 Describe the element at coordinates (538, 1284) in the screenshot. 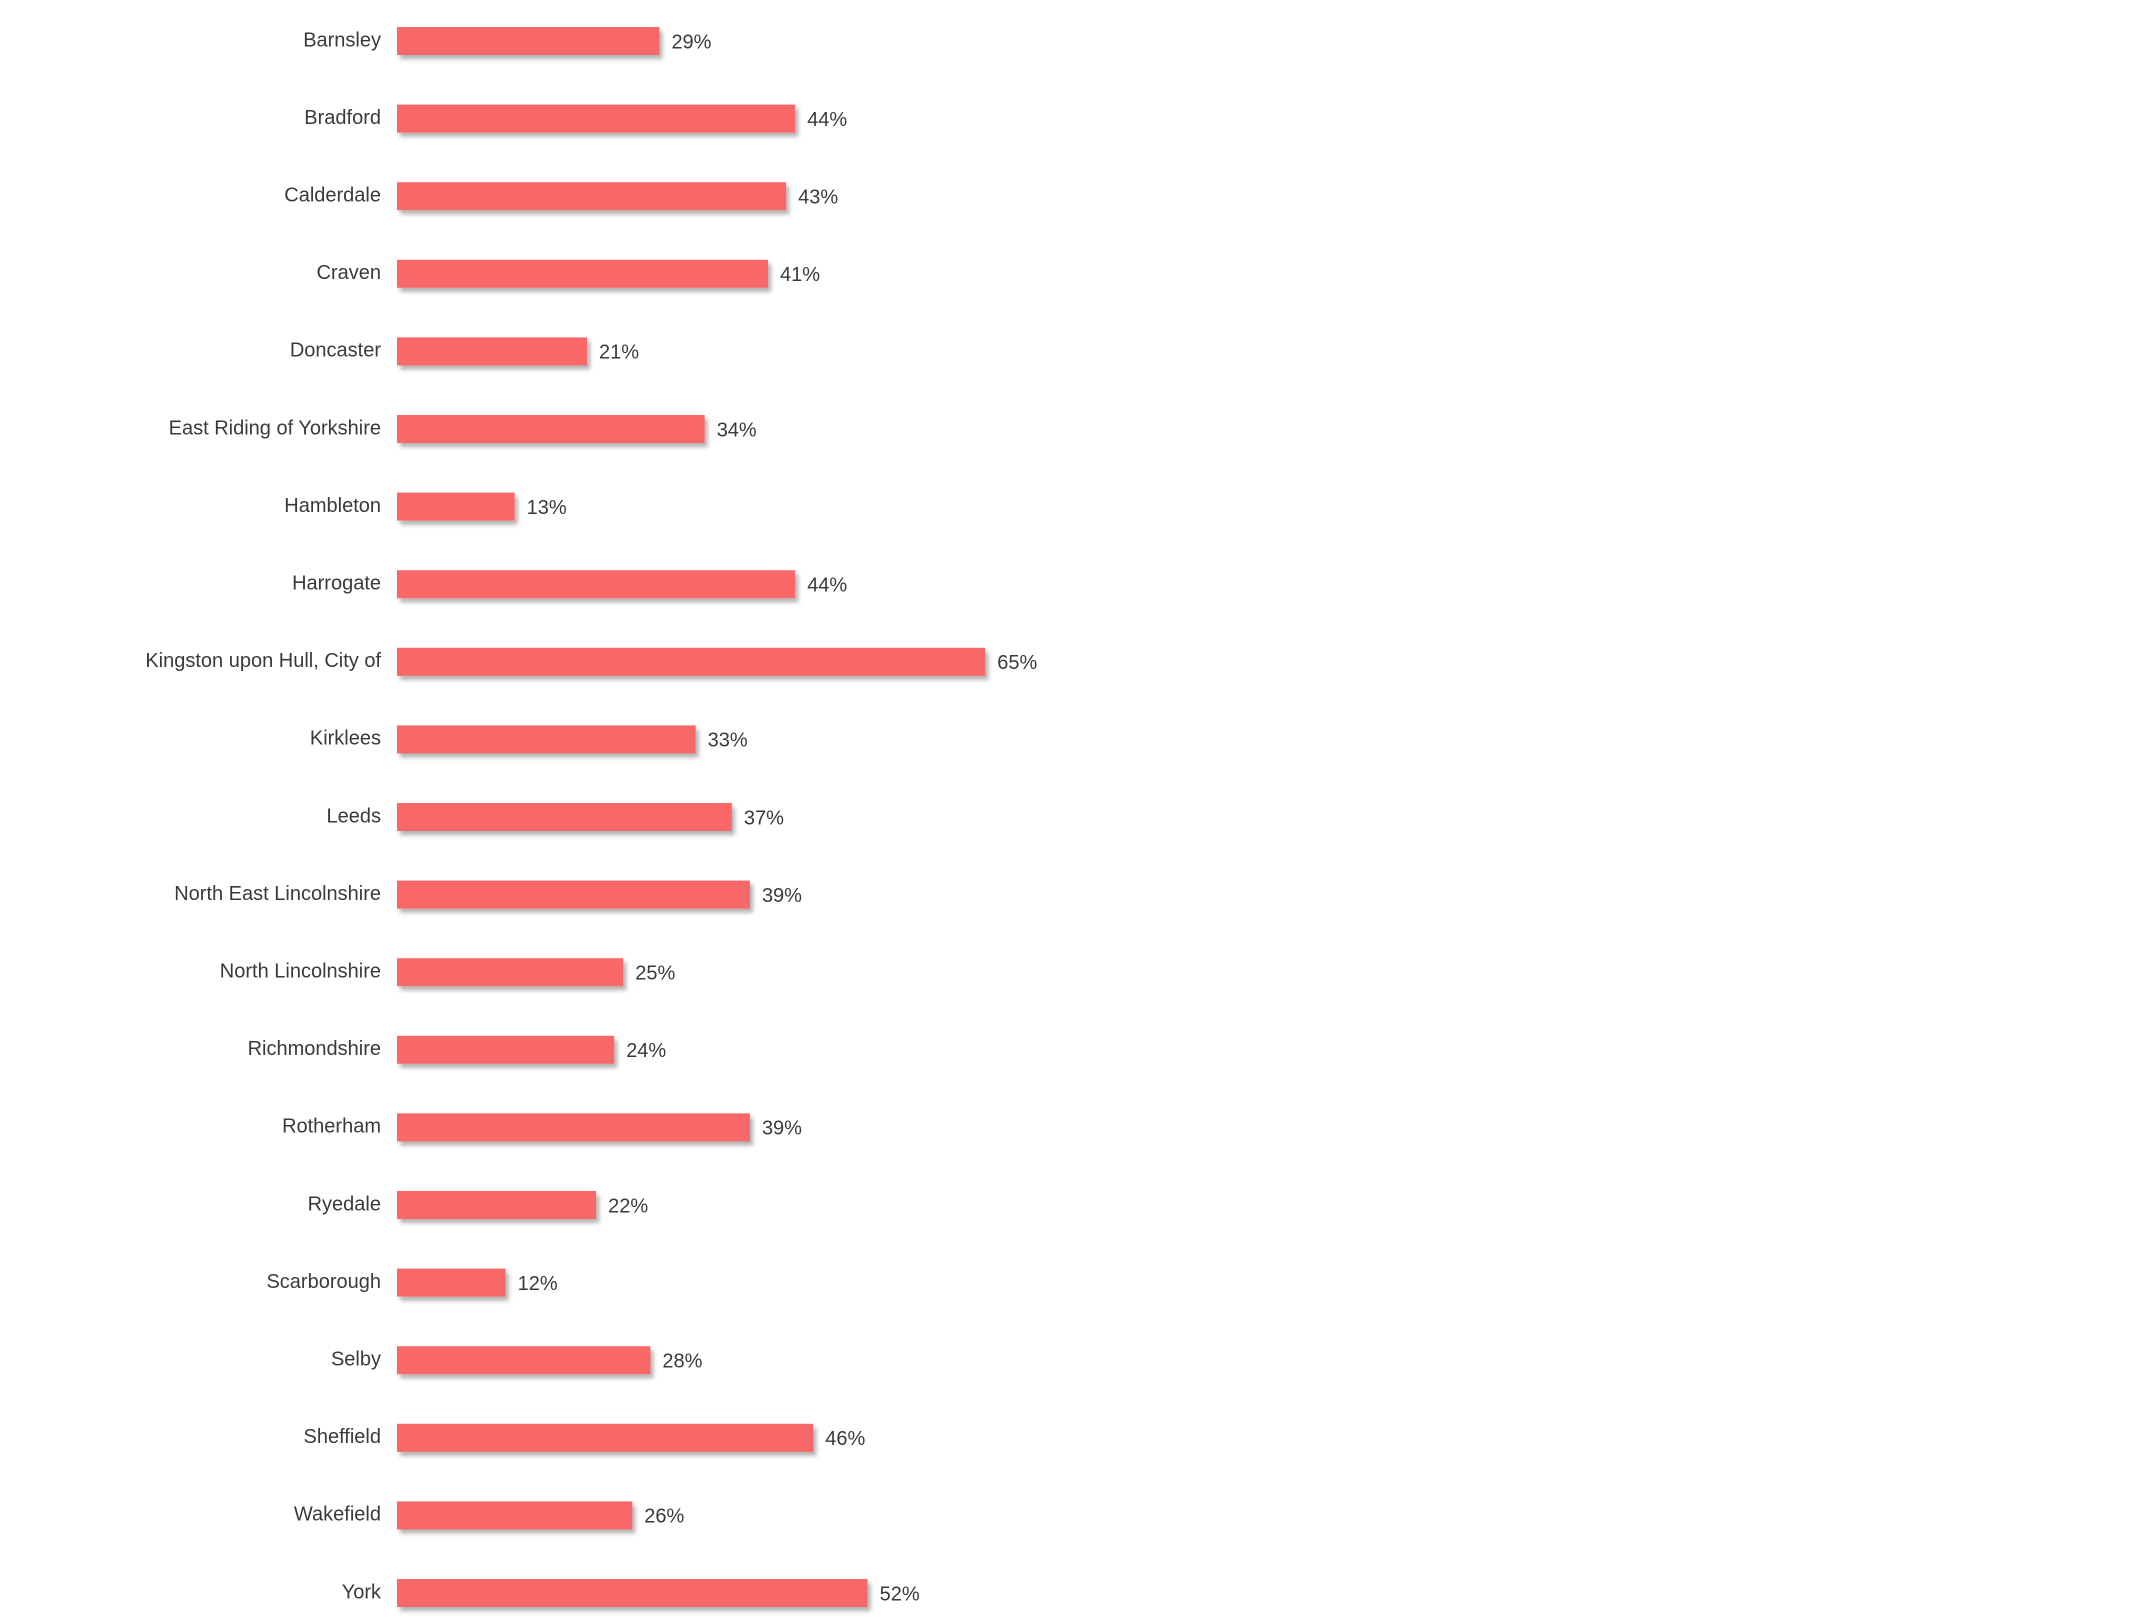

I see `value-label-16: 12%` at that location.